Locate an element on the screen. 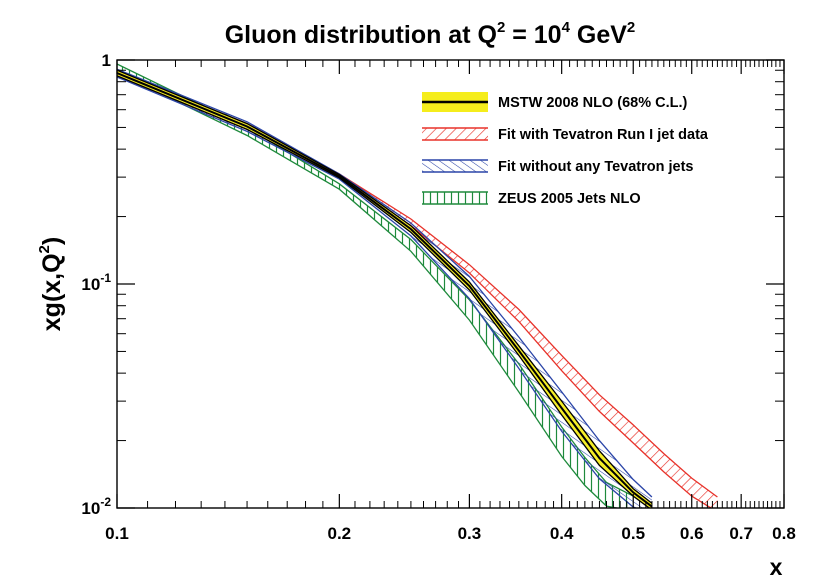 This screenshot has height=582, width=839. x-tick-label: 0.5 is located at coordinates (633, 533).